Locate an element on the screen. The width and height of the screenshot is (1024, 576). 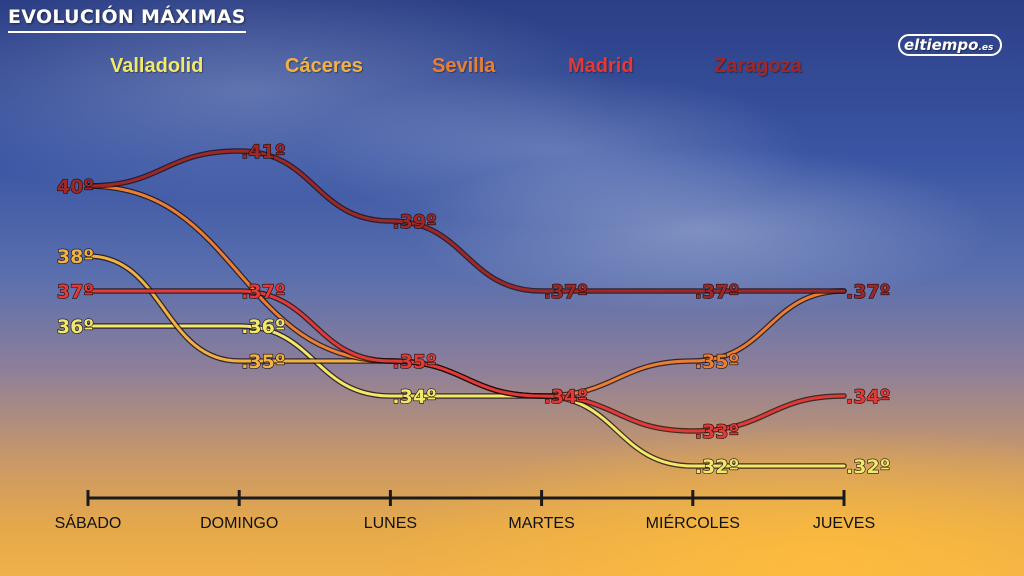
legend-item-sevilla: Sevilla is located at coordinates (464, 66).